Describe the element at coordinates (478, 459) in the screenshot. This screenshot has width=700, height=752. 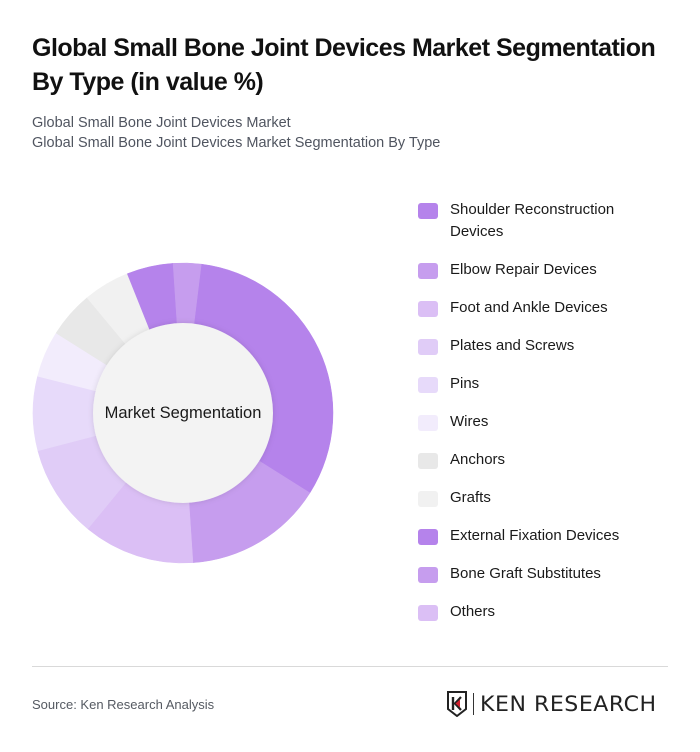
I see `legend-label: Anchors` at that location.